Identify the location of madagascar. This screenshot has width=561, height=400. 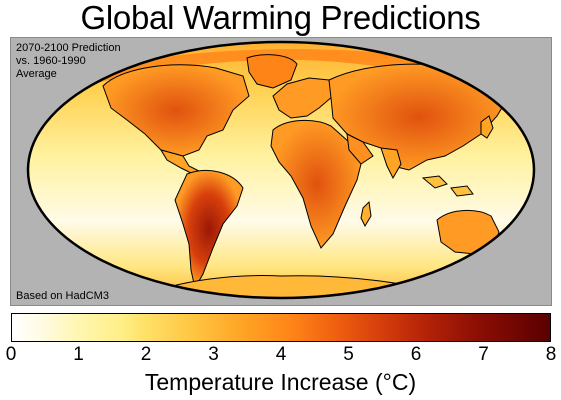
(366, 214).